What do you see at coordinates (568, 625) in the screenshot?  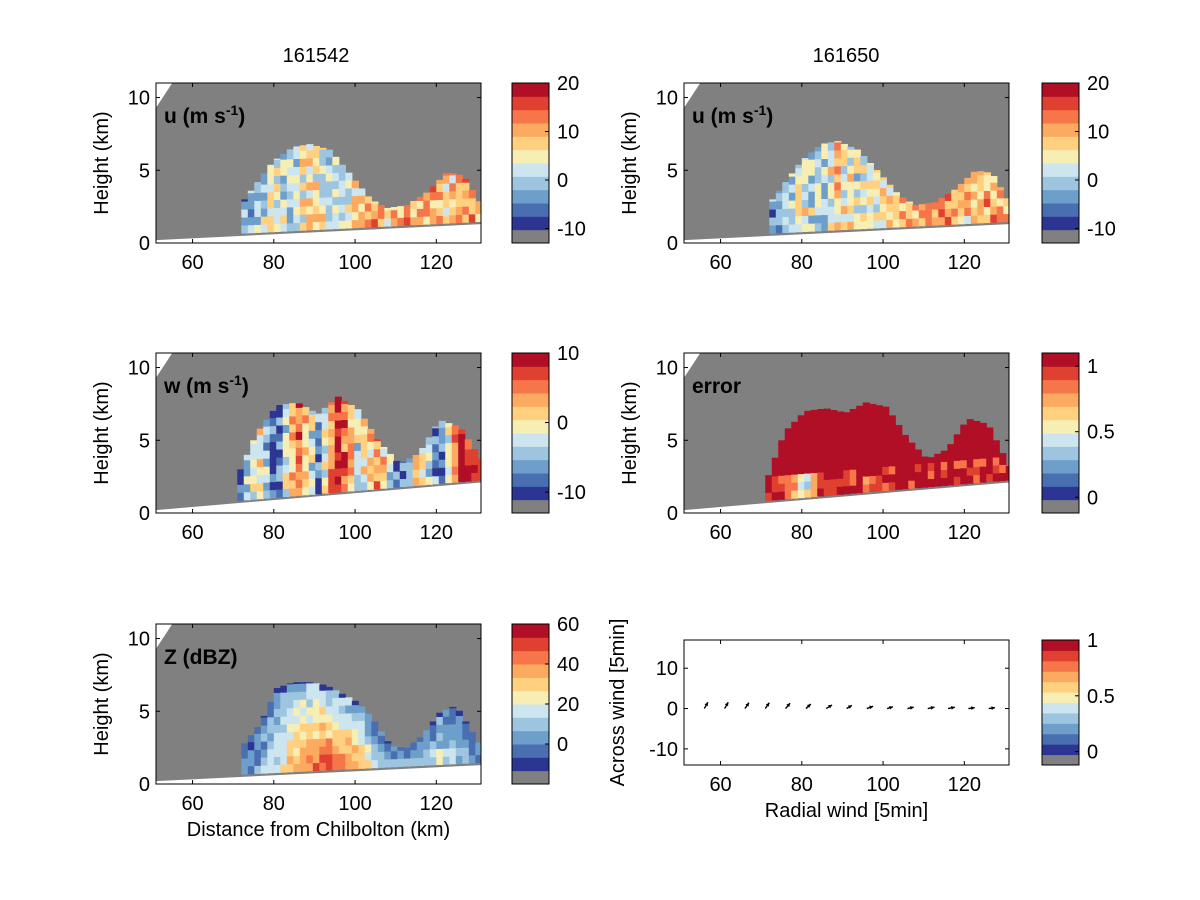 I see `colorbar-tick-label: 60` at bounding box center [568, 625].